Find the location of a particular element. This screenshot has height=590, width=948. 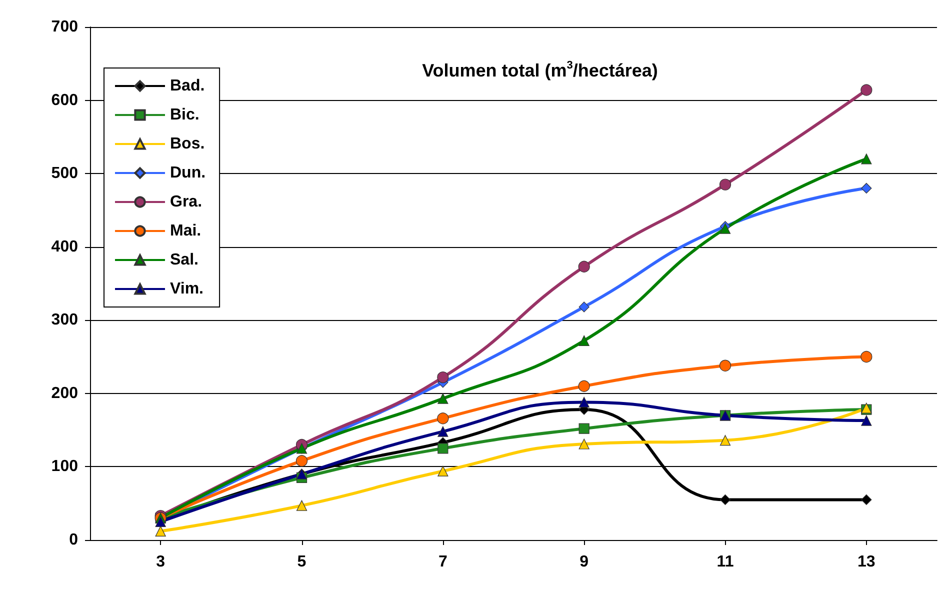

y-tick-label: 700 is located at coordinates (64, 27).